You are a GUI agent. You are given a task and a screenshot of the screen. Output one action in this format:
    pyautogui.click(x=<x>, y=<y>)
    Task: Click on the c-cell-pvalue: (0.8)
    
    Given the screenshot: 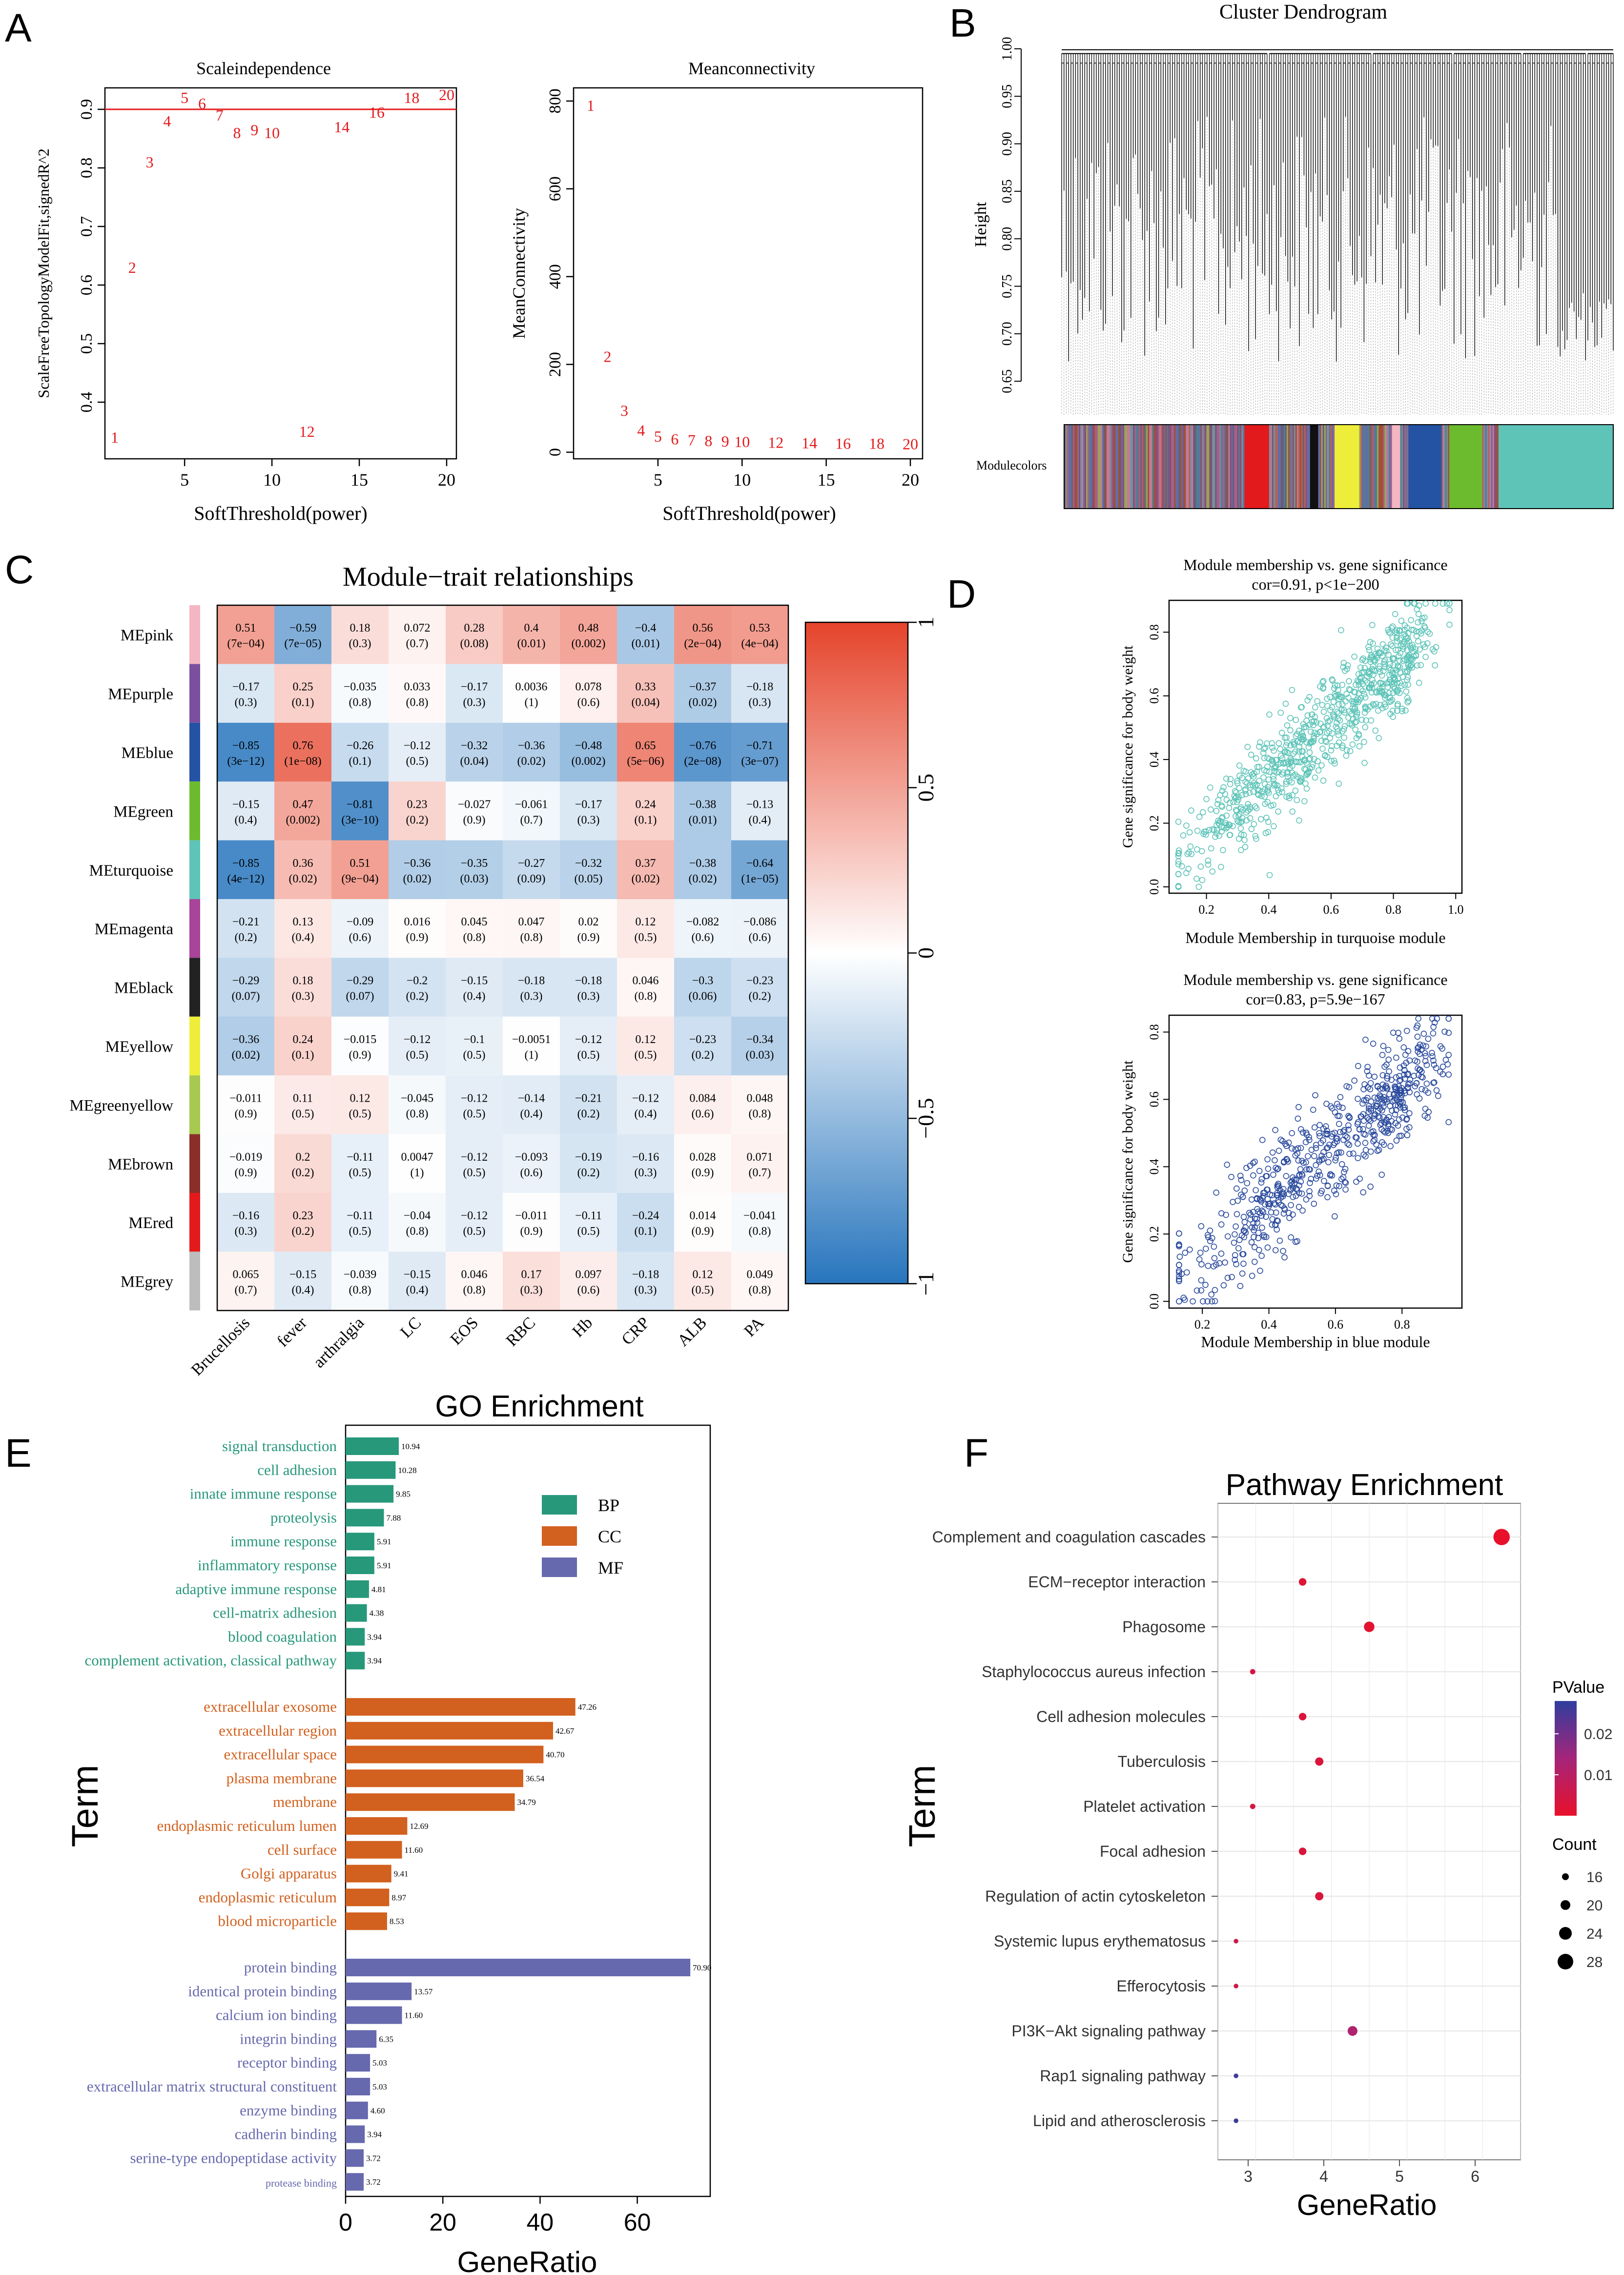 What is the action you would take?
    pyautogui.click(x=646, y=996)
    